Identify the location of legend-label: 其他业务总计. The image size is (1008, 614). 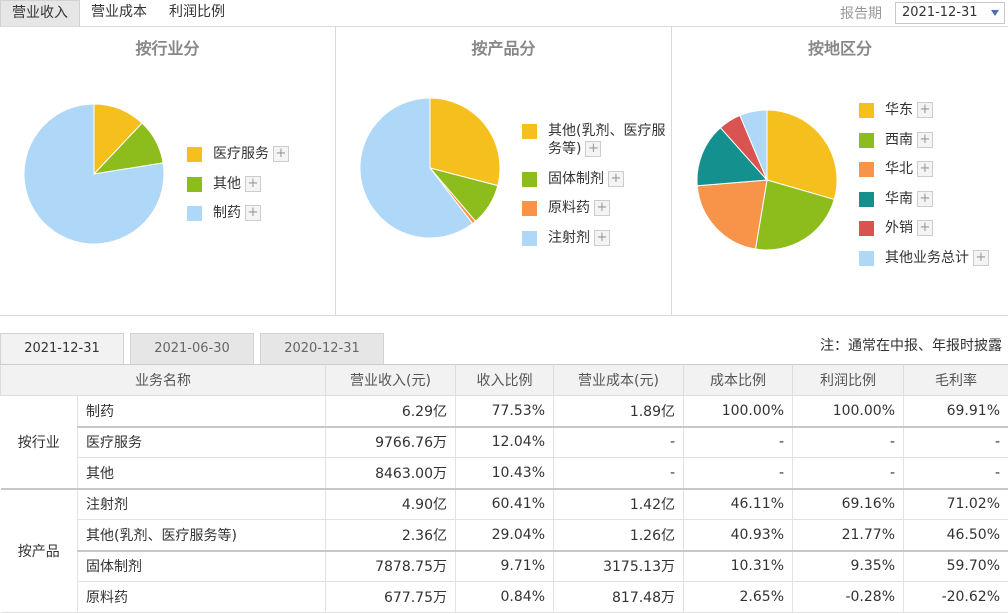
(927, 257).